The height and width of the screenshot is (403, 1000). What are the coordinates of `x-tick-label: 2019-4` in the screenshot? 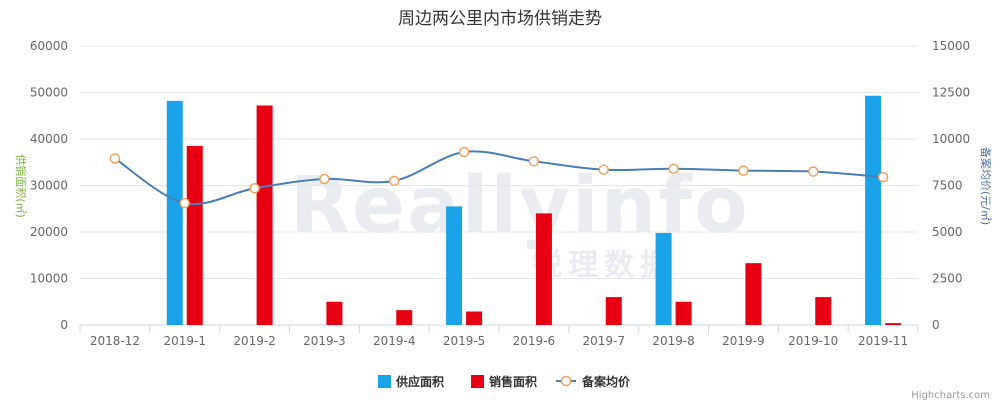 It's located at (394, 341).